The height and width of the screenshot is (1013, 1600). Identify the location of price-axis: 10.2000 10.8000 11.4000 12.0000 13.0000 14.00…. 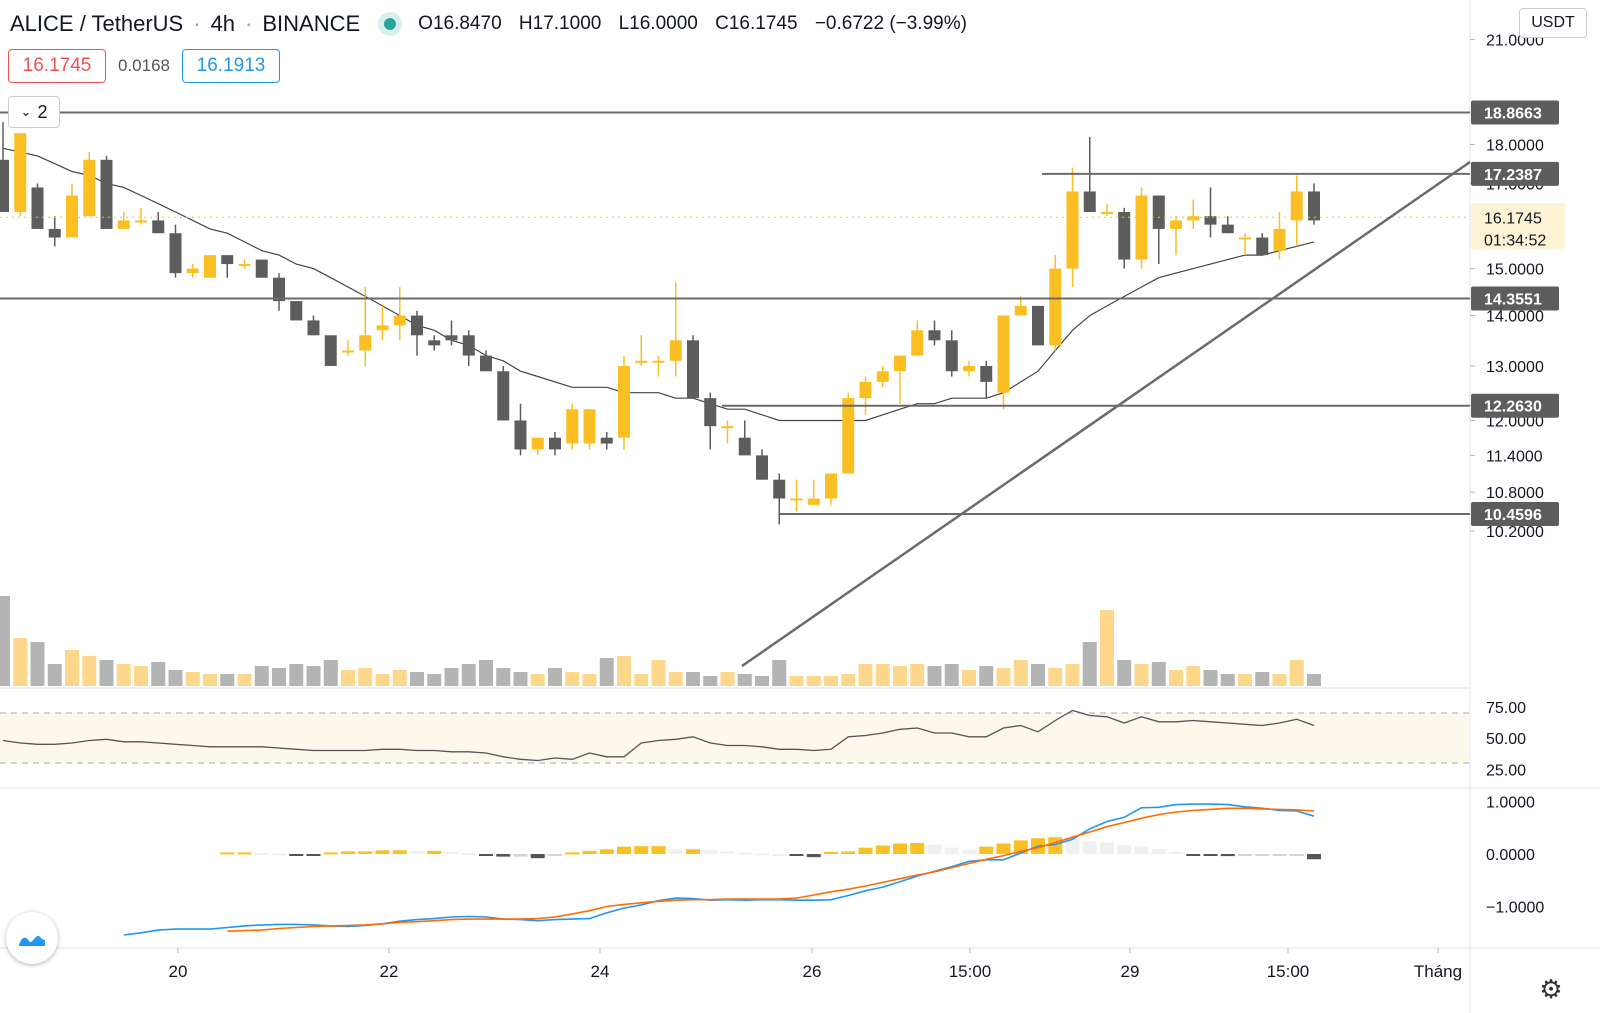
(1517, 475).